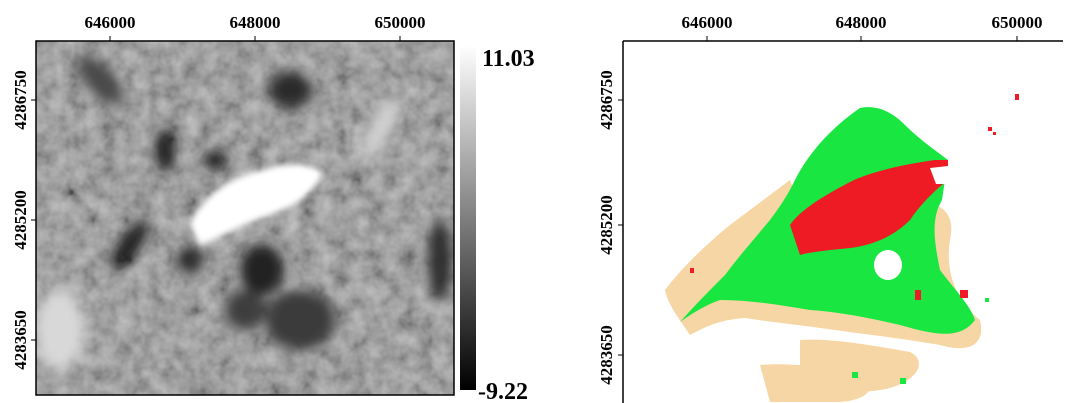  Describe the element at coordinates (503, 391) in the screenshot. I see `colorbar-min-label: -9.22` at that location.